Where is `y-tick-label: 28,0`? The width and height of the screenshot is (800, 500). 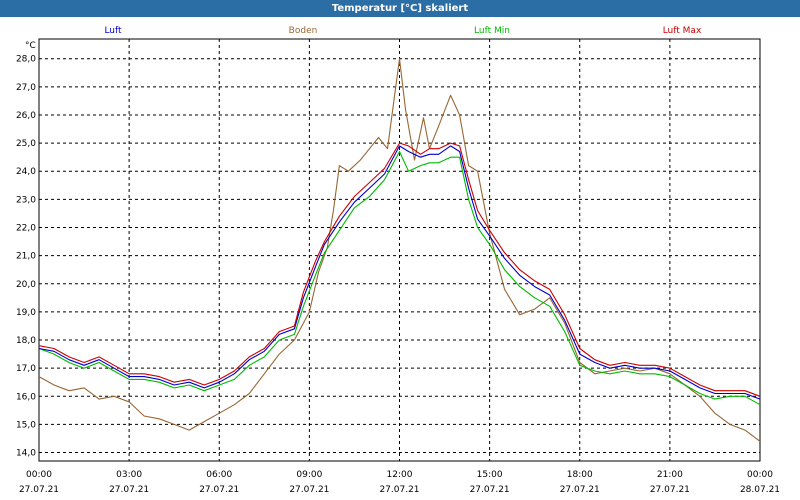 y-tick-label: 28,0 is located at coordinates (26, 60).